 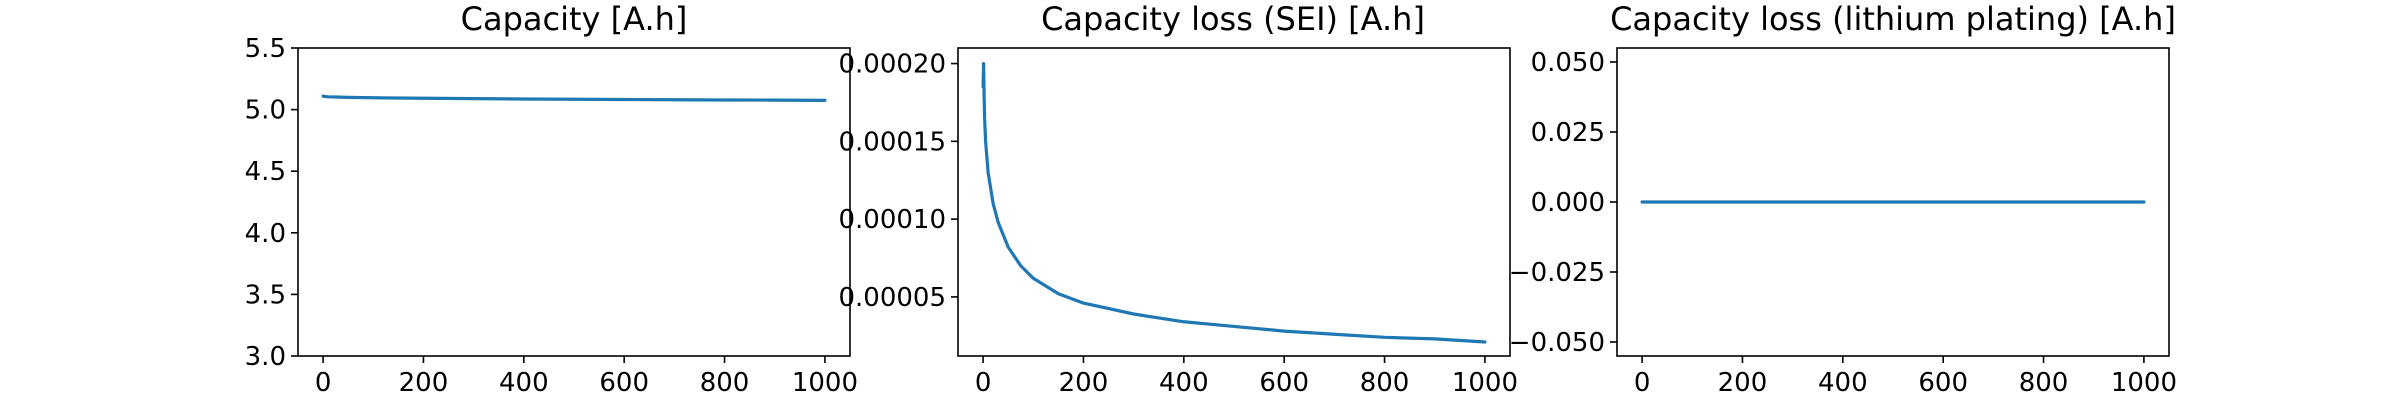 What do you see at coordinates (1084, 383) in the screenshot?
I see `sei-loss-chart-x-tick-label: 200` at bounding box center [1084, 383].